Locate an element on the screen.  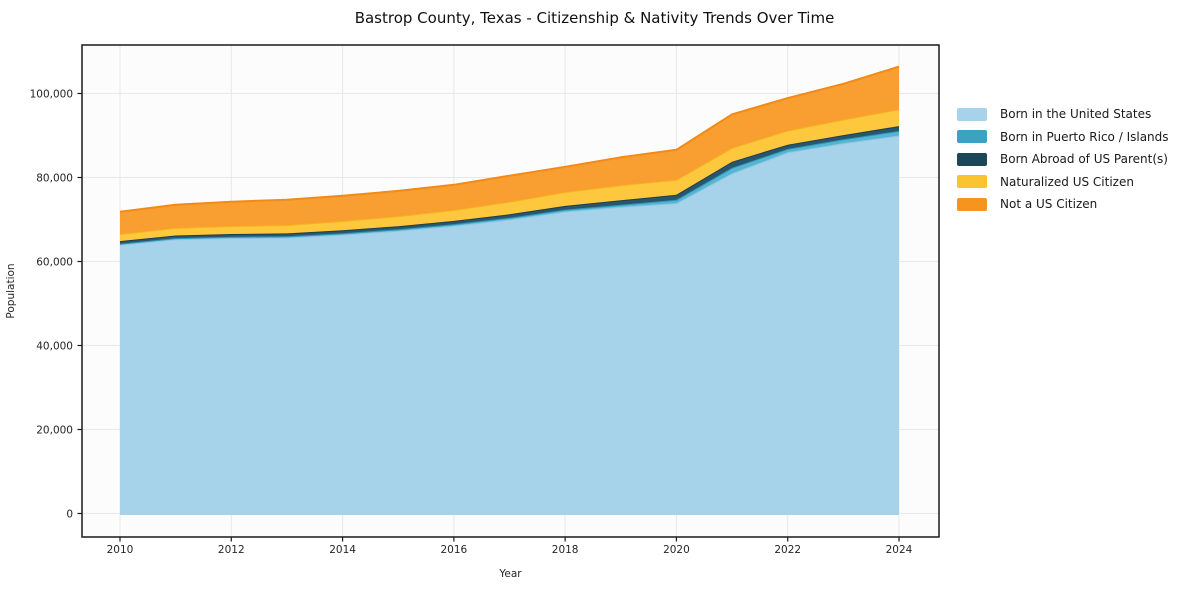
x-tick-label: 2010 is located at coordinates (120, 550).